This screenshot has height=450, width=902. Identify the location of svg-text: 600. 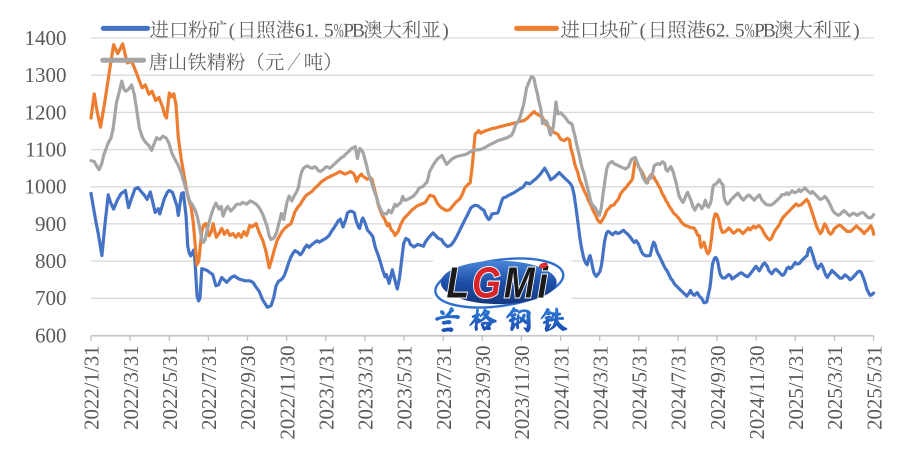
(51, 335).